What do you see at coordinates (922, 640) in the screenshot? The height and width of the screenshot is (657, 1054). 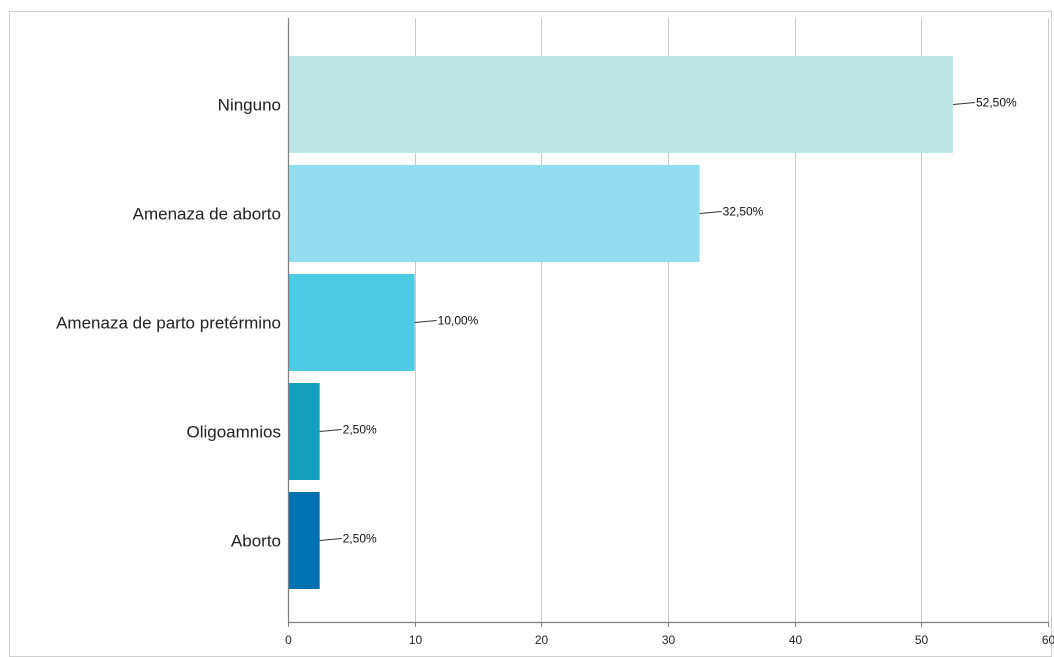 I see `x-tick-label: 50` at bounding box center [922, 640].